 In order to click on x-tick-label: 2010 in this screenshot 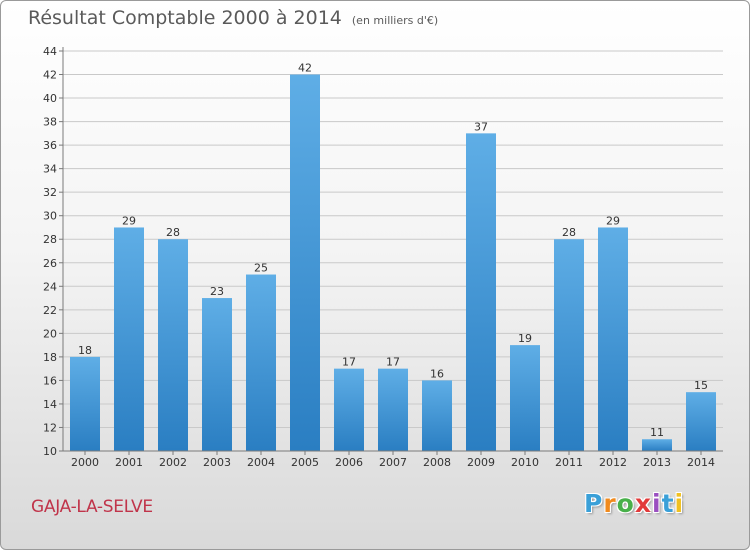, I will do `click(525, 462)`.